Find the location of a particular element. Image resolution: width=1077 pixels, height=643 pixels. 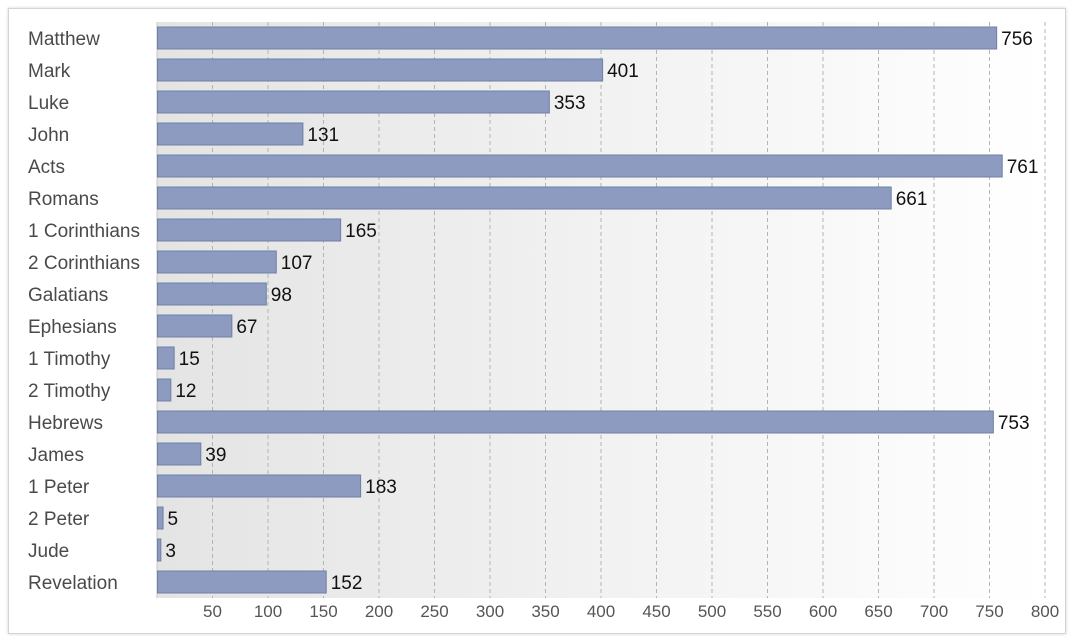

data-label: 98 is located at coordinates (281, 295).